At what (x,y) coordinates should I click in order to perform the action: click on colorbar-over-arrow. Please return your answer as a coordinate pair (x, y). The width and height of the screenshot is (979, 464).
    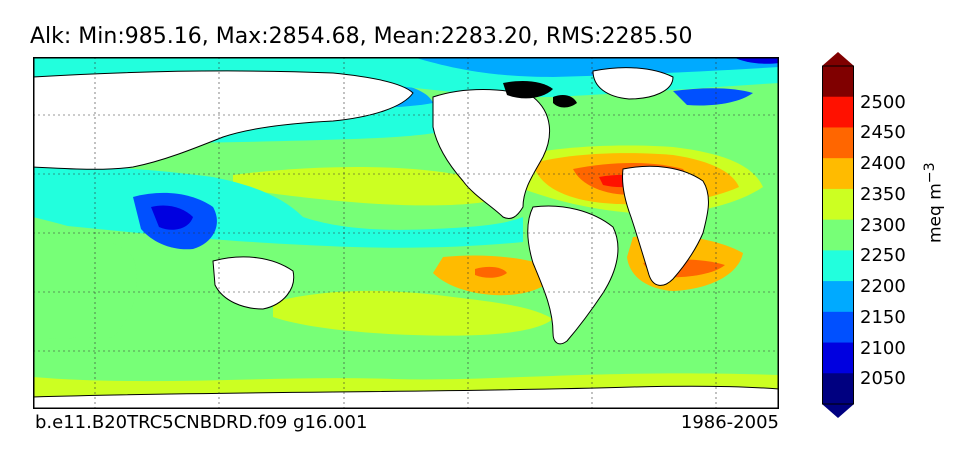
    Looking at the image, I should click on (838, 59).